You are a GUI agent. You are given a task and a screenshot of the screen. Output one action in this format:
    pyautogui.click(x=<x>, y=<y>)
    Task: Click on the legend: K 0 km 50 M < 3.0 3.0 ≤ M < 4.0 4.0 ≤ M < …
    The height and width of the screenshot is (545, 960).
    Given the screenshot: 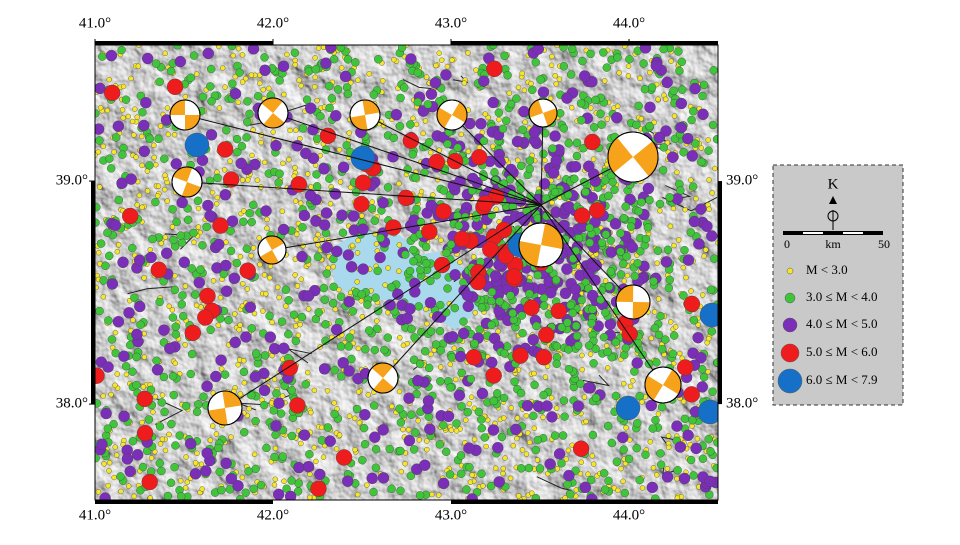 What is the action you would take?
    pyautogui.click(x=838, y=285)
    